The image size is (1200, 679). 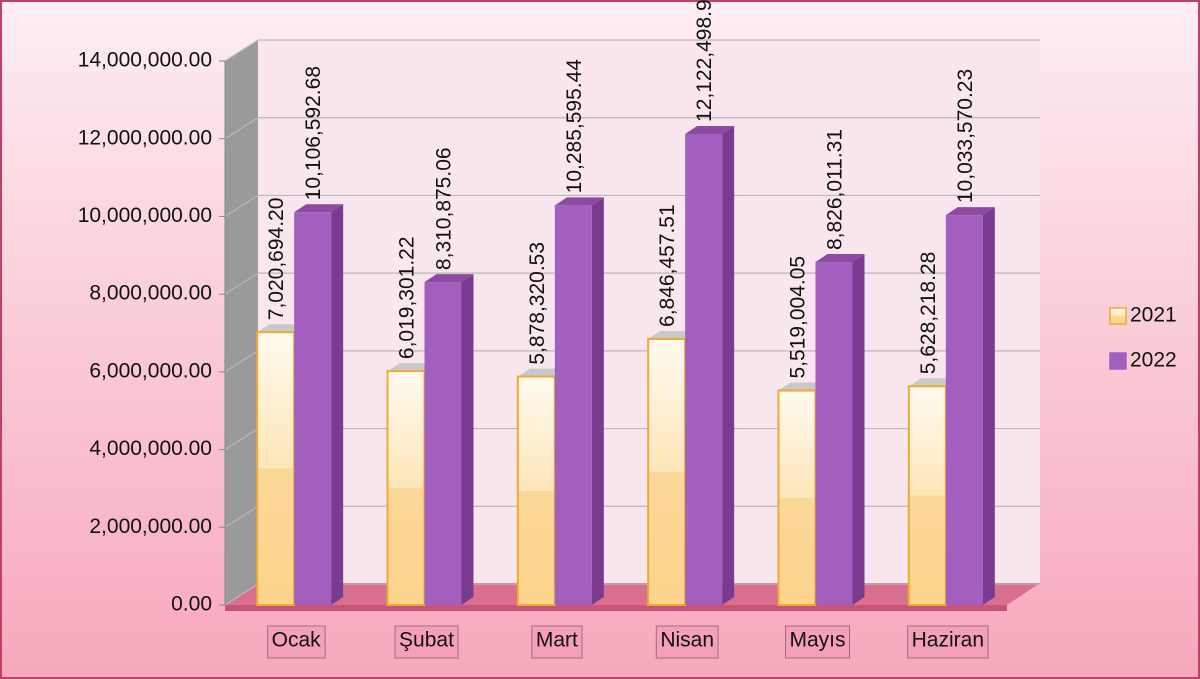 I want to click on value-label: 8,826,011.31, so click(x=835, y=189).